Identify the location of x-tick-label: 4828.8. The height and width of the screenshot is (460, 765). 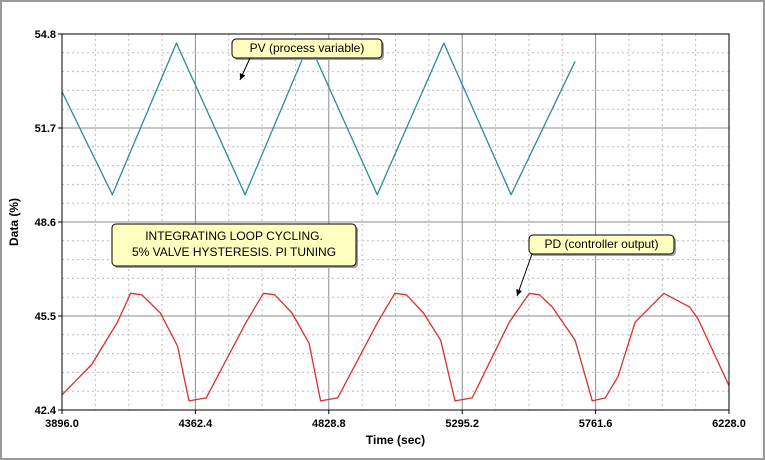
(329, 424).